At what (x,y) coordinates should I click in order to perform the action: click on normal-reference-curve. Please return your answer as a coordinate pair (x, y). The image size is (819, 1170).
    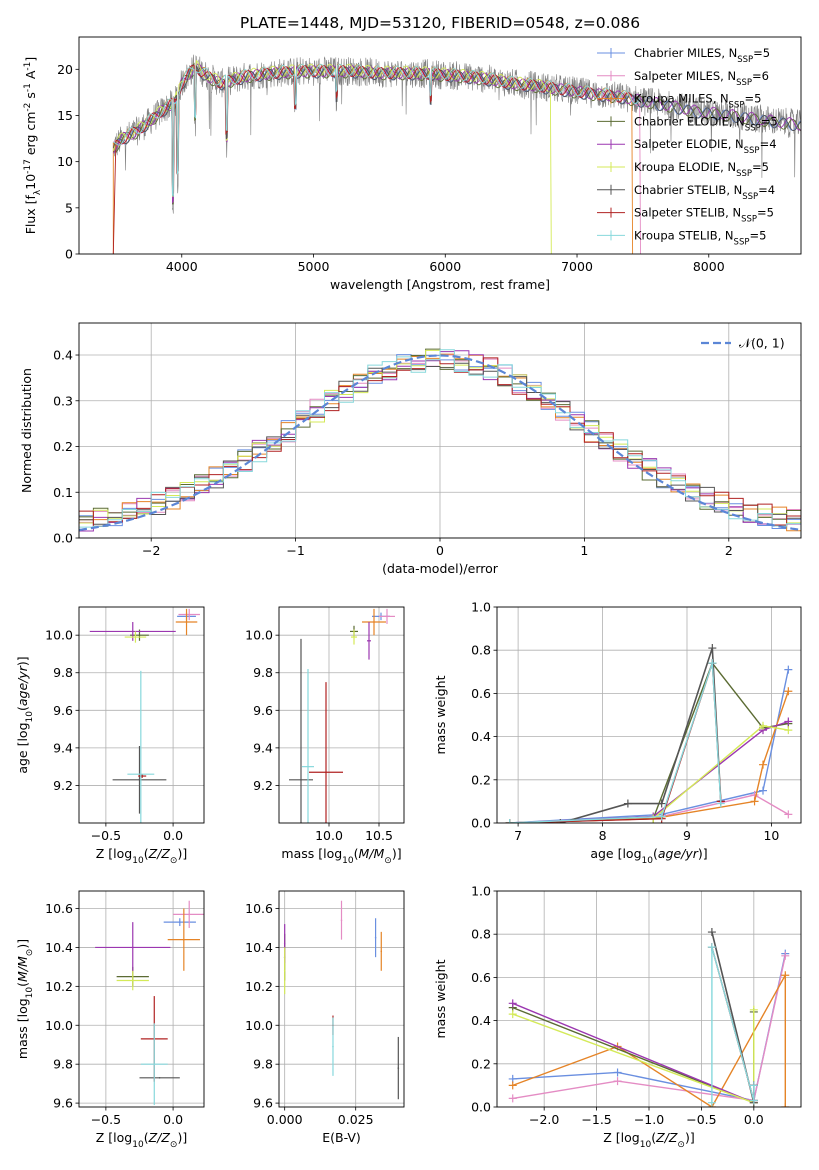
    Looking at the image, I should click on (439, 443).